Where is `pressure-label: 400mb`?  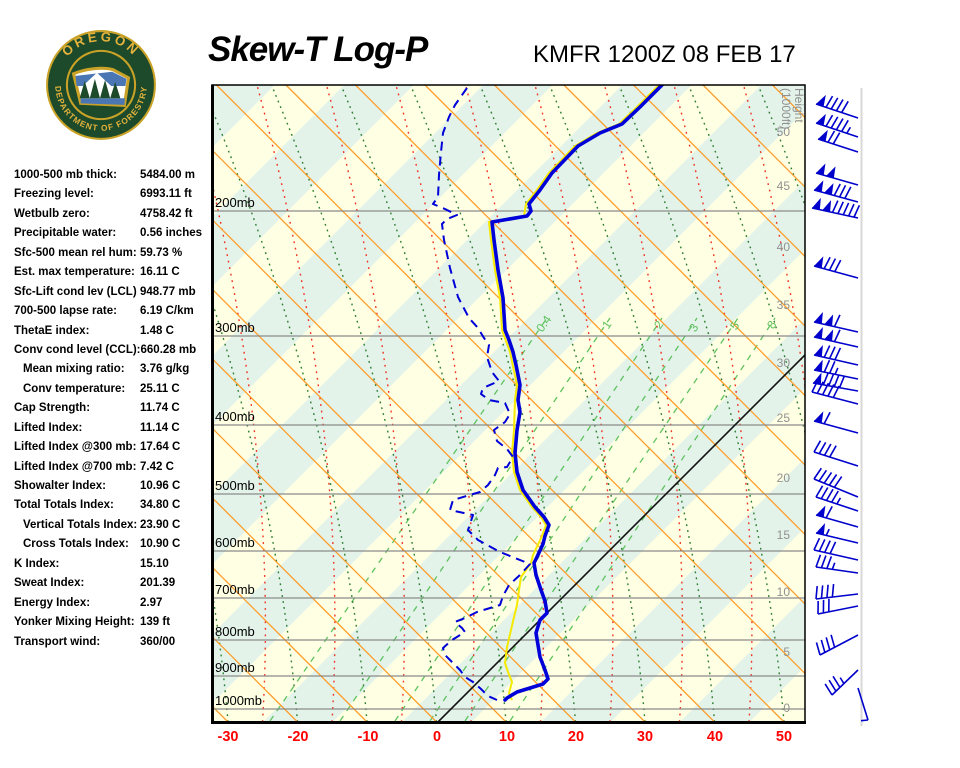 pressure-label: 400mb is located at coordinates (235, 416).